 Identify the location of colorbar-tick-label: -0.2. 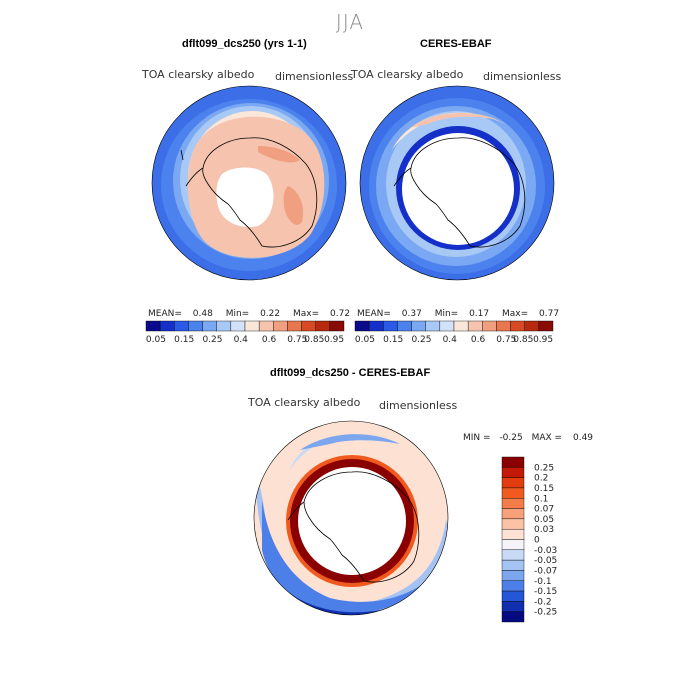
(543, 602).